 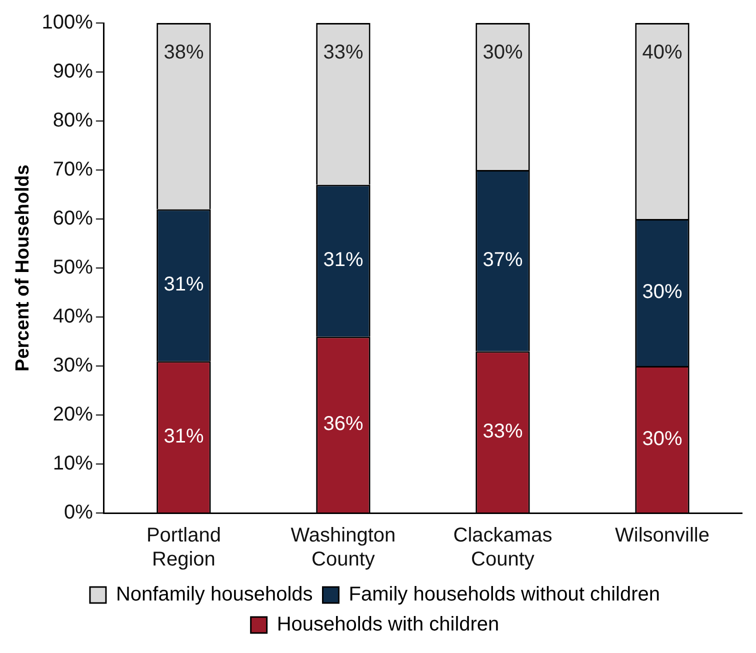 I want to click on y-tick-label: 0%, so click(x=79, y=513).